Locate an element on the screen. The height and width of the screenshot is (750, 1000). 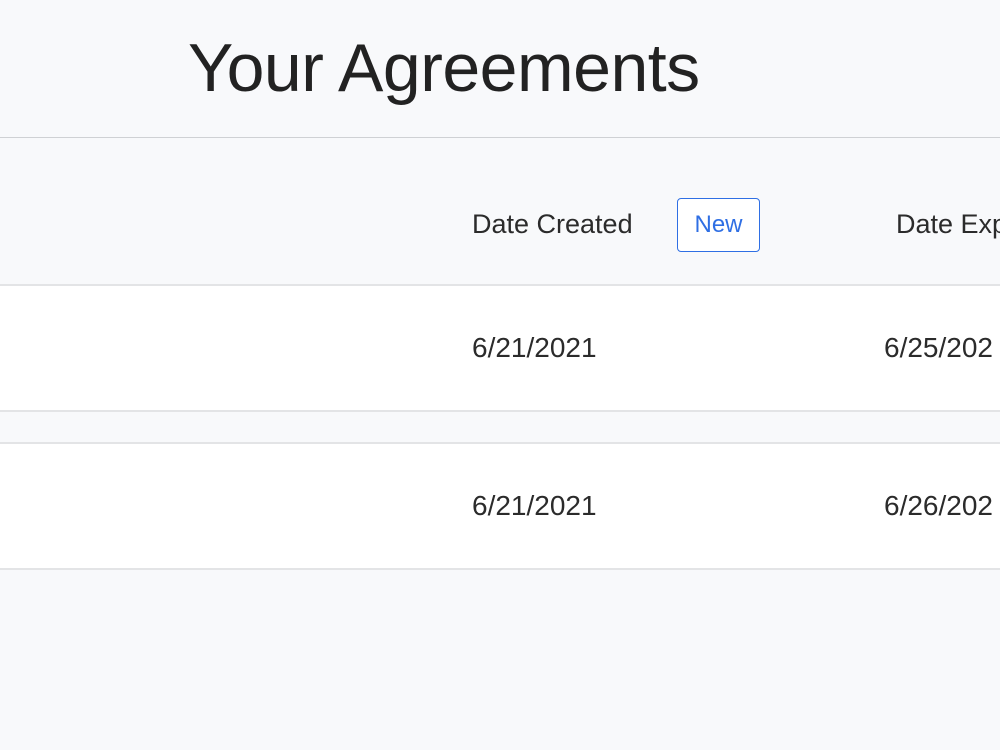
column-header-date-expires: Date Exp is located at coordinates (948, 224).